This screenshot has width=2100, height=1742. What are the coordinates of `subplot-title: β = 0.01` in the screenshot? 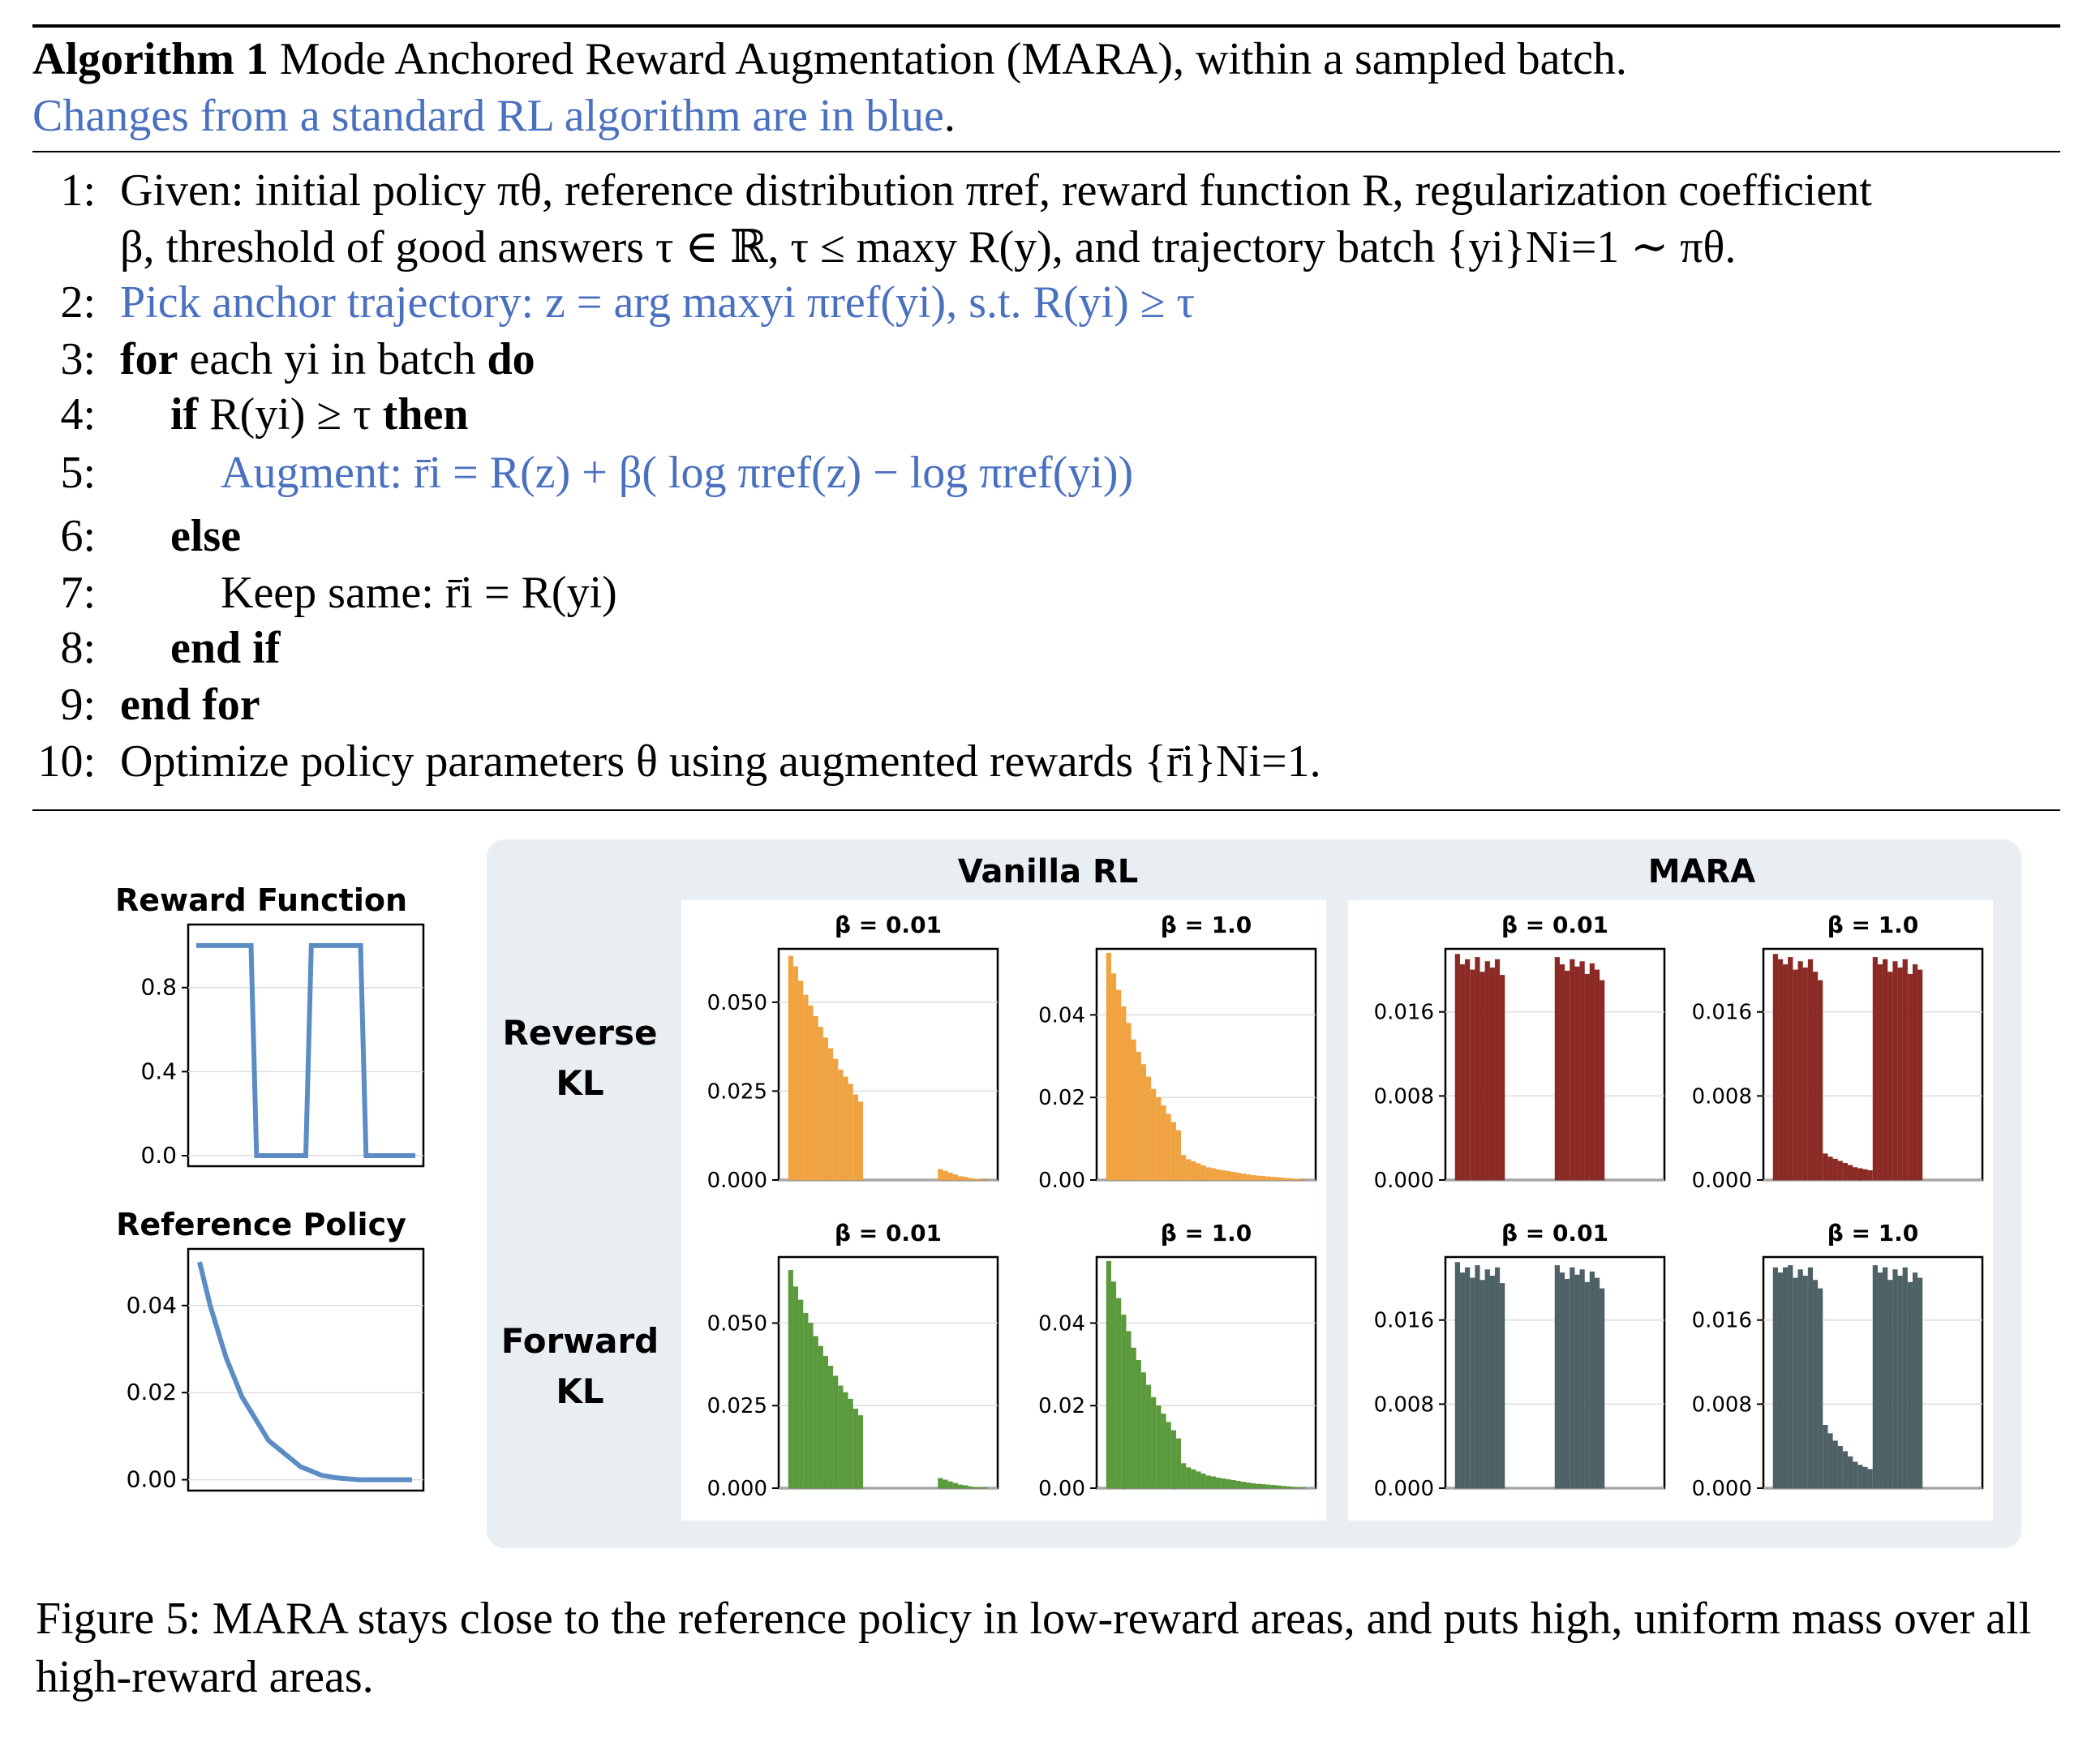 It's located at (1554, 1233).